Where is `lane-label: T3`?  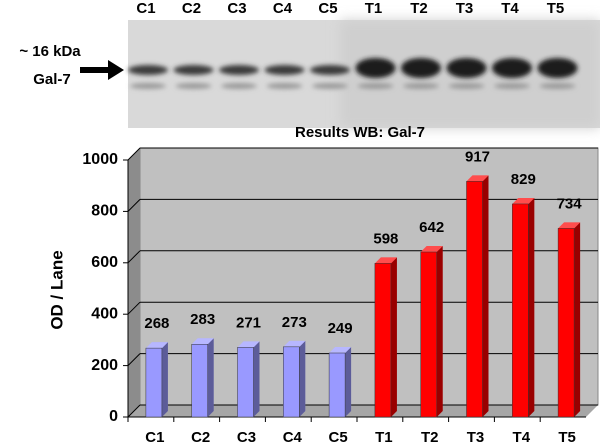 lane-label: T3 is located at coordinates (465, 8).